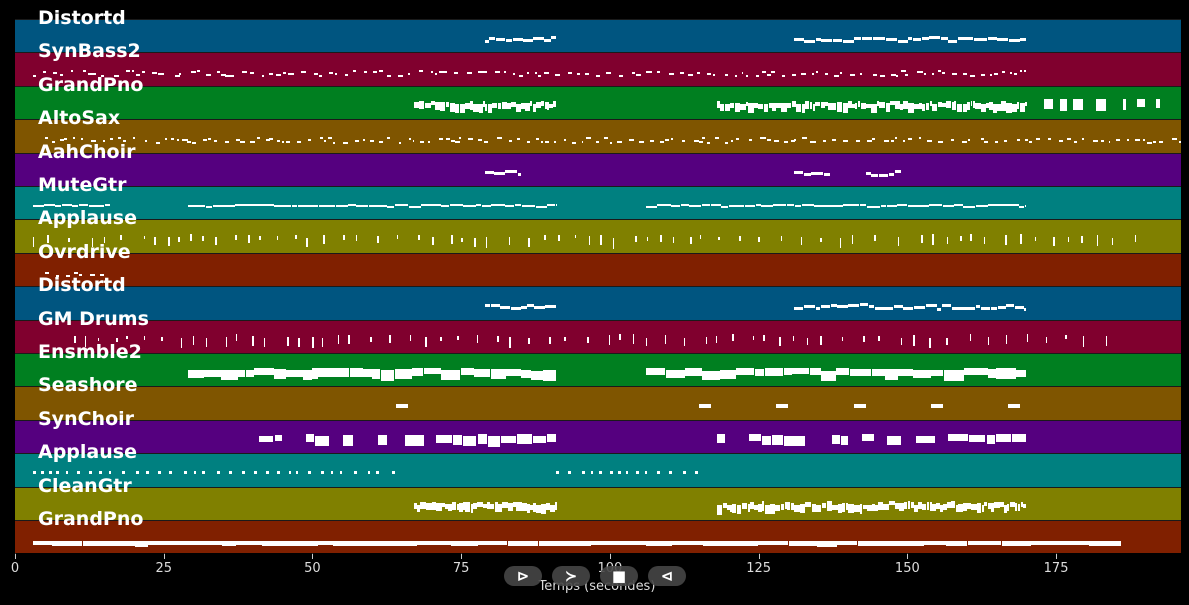 This screenshot has height=605, width=1189. Describe the element at coordinates (667, 576) in the screenshot. I see `prev-button: ⊲` at that location.